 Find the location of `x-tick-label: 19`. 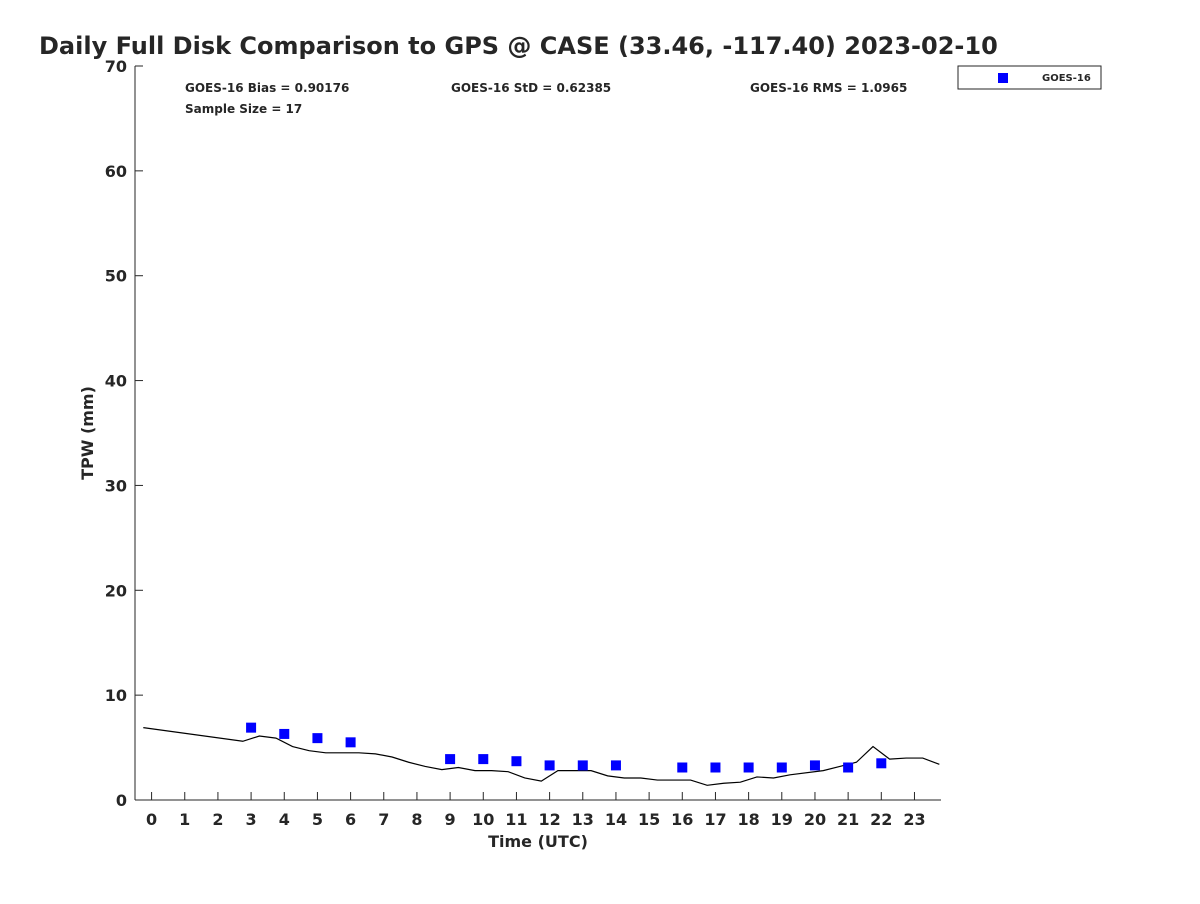

x-tick-label: 19 is located at coordinates (782, 819).